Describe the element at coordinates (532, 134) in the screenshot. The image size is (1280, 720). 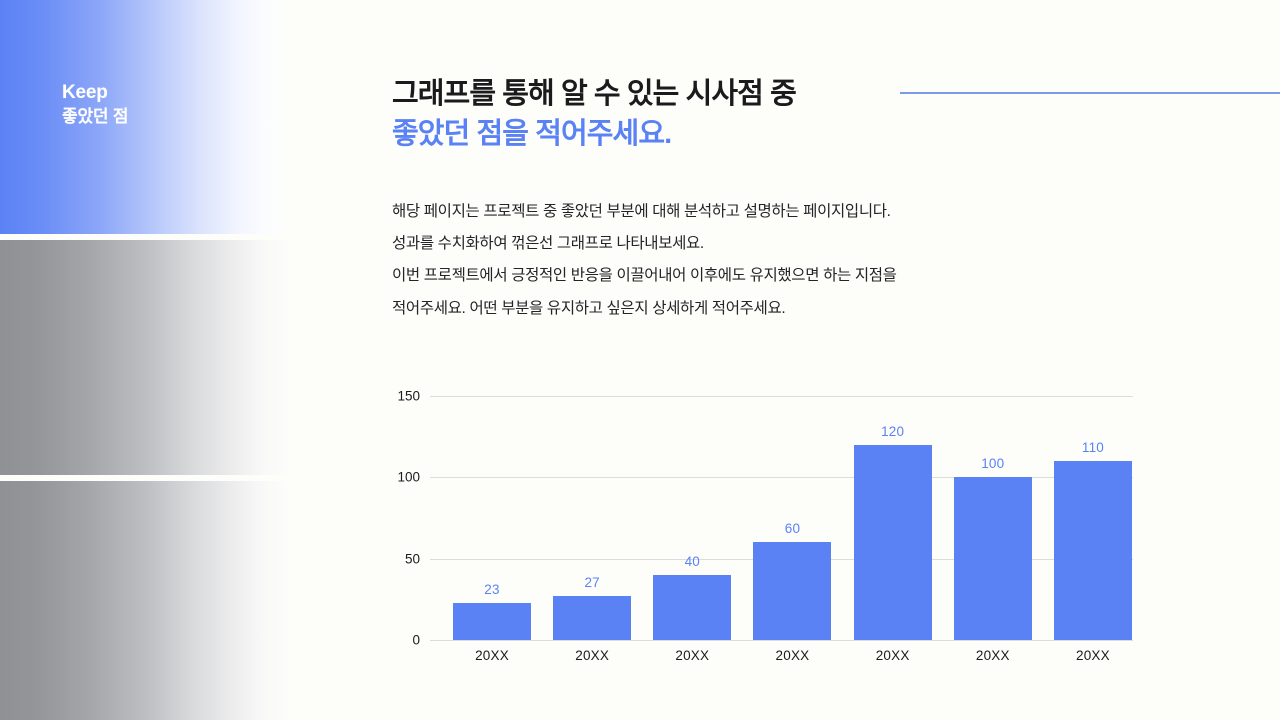
I see `page-title-line-2: 좋았던 점을 적어주세요.` at that location.